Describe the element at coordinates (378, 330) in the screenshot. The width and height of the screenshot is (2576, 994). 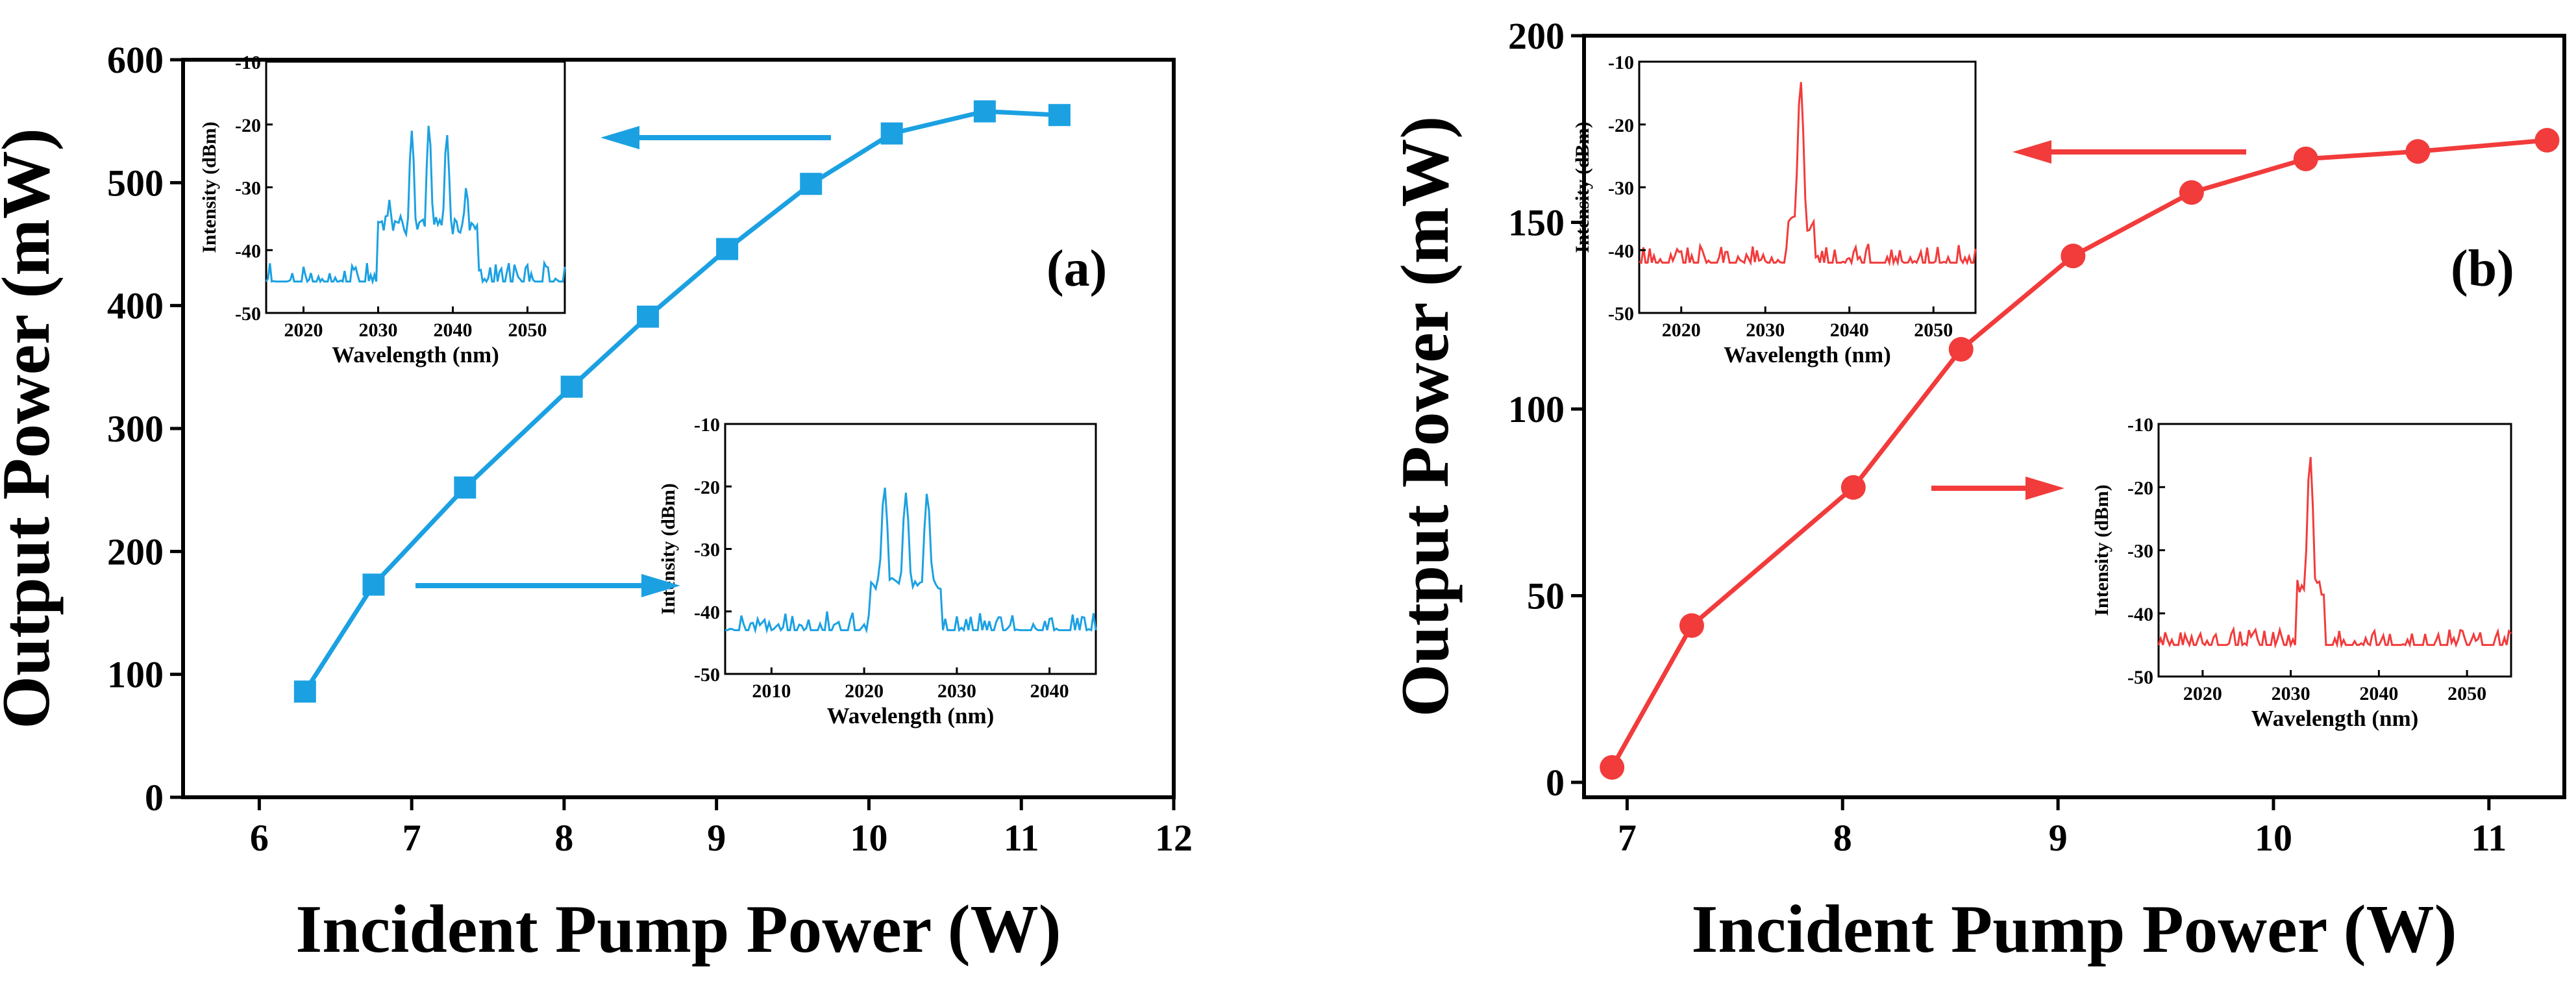
I see `panel-a-inset-1-xtick-label: 2030` at that location.